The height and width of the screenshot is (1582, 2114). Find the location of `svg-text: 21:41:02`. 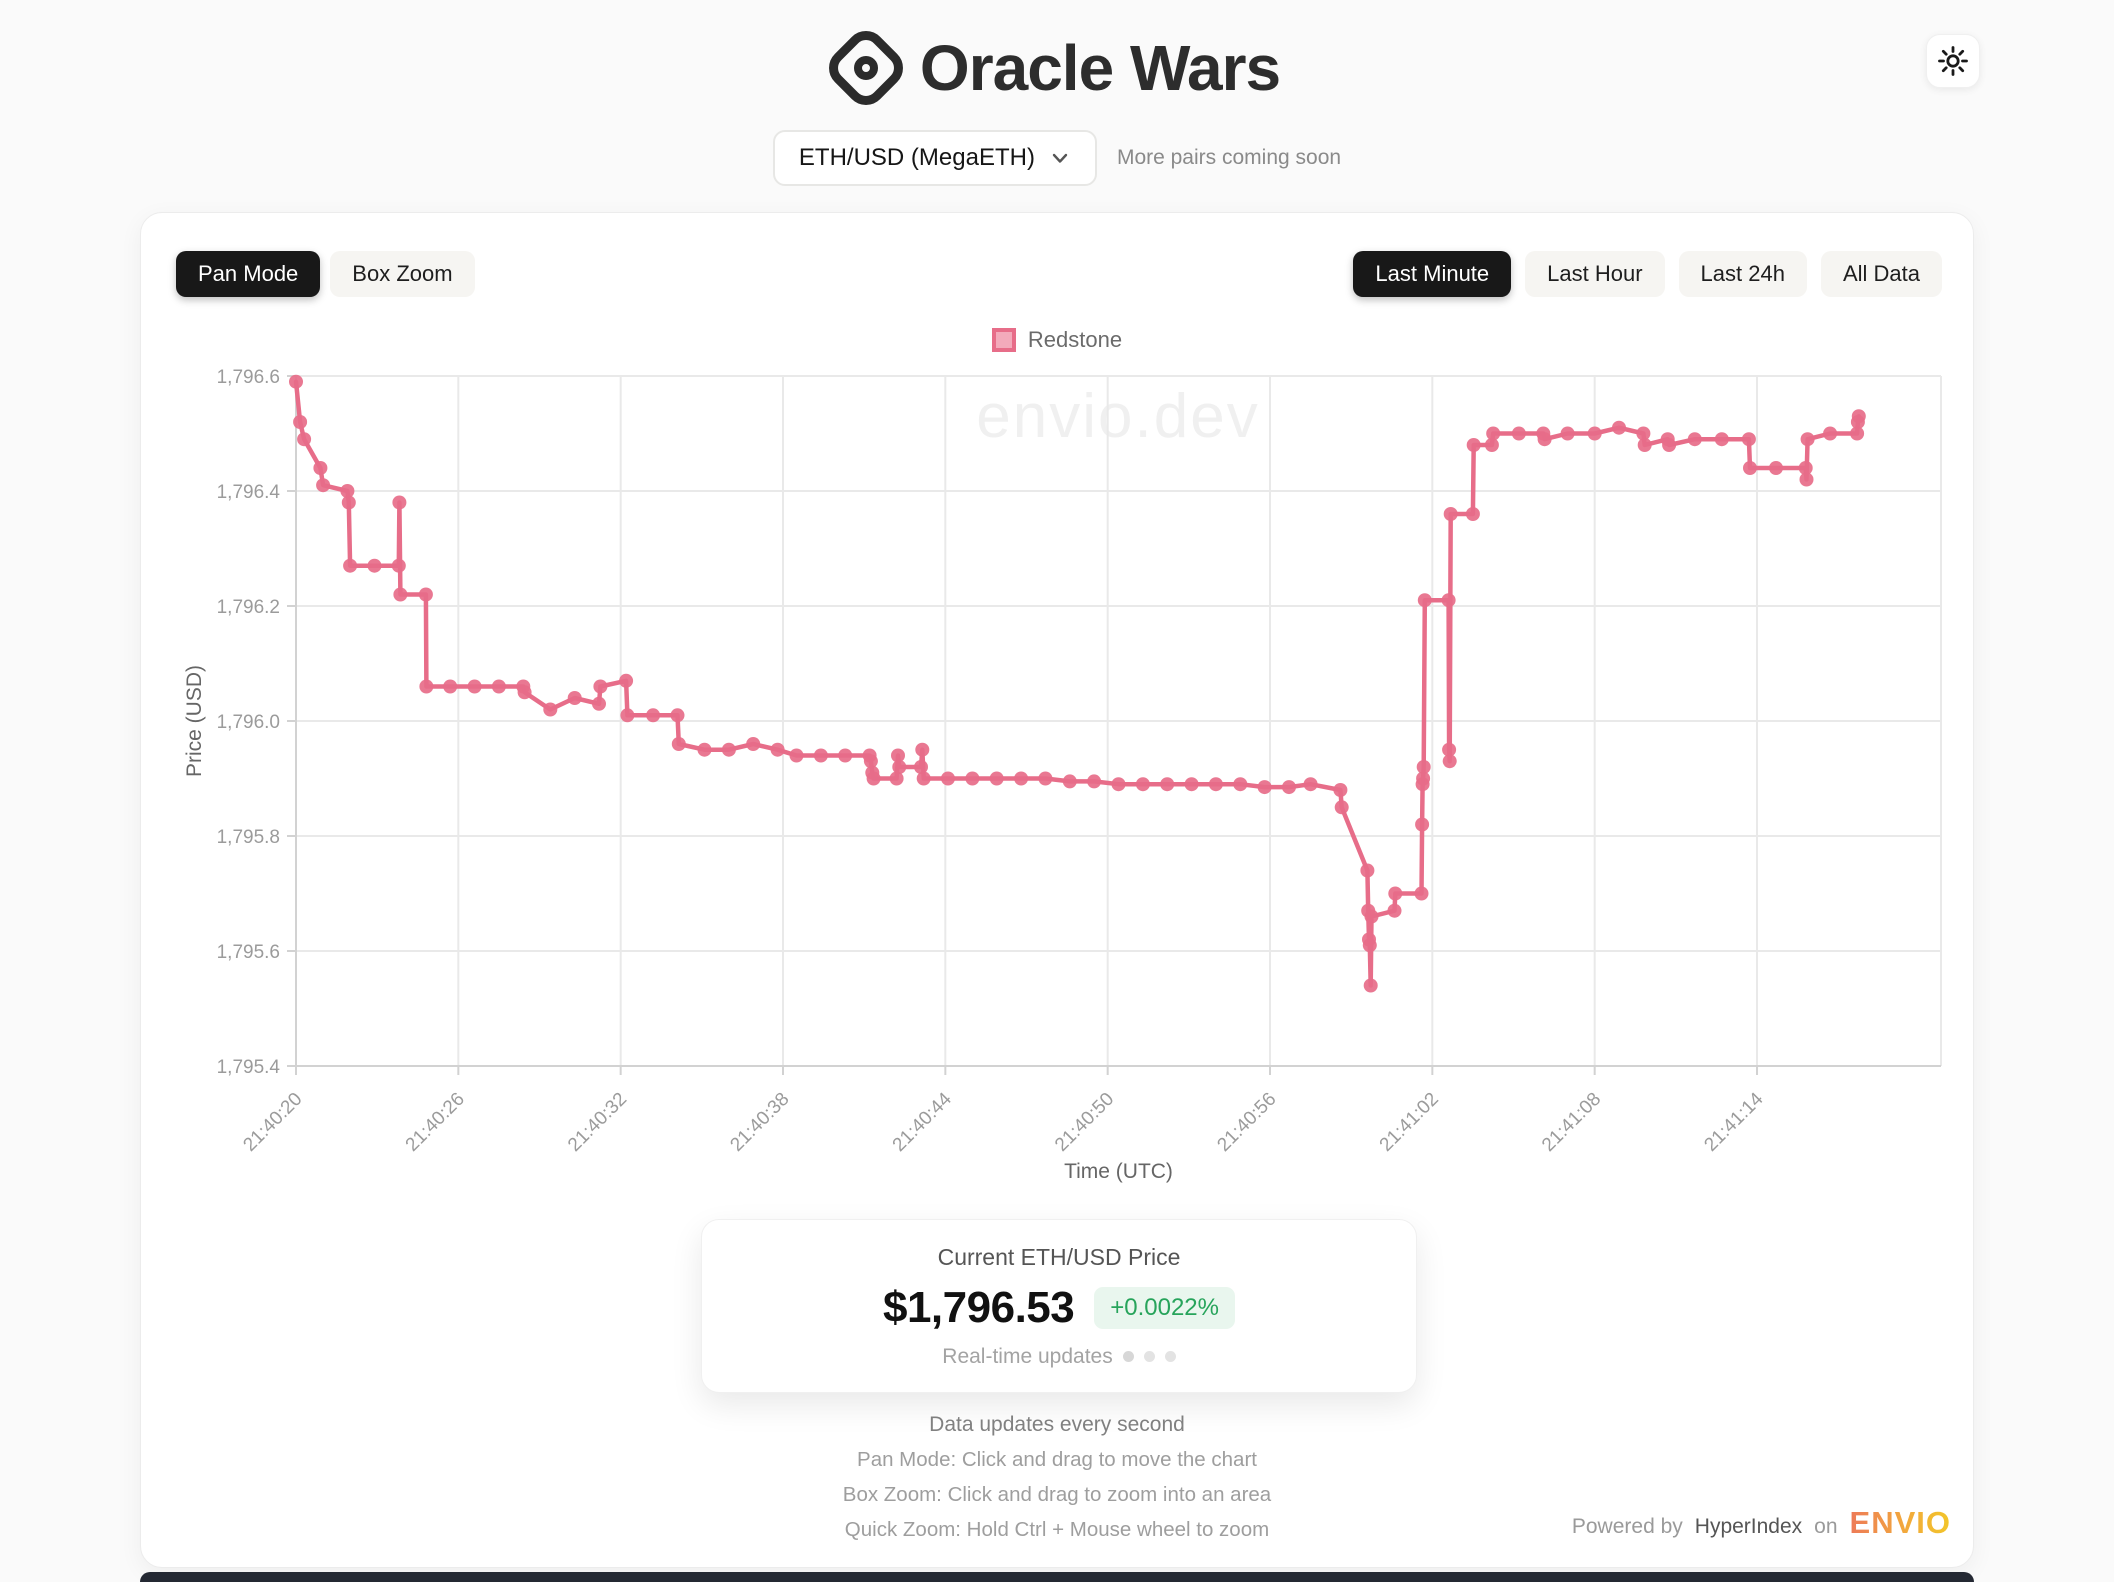

svg-text: 21:41:02 is located at coordinates (1409, 1122).